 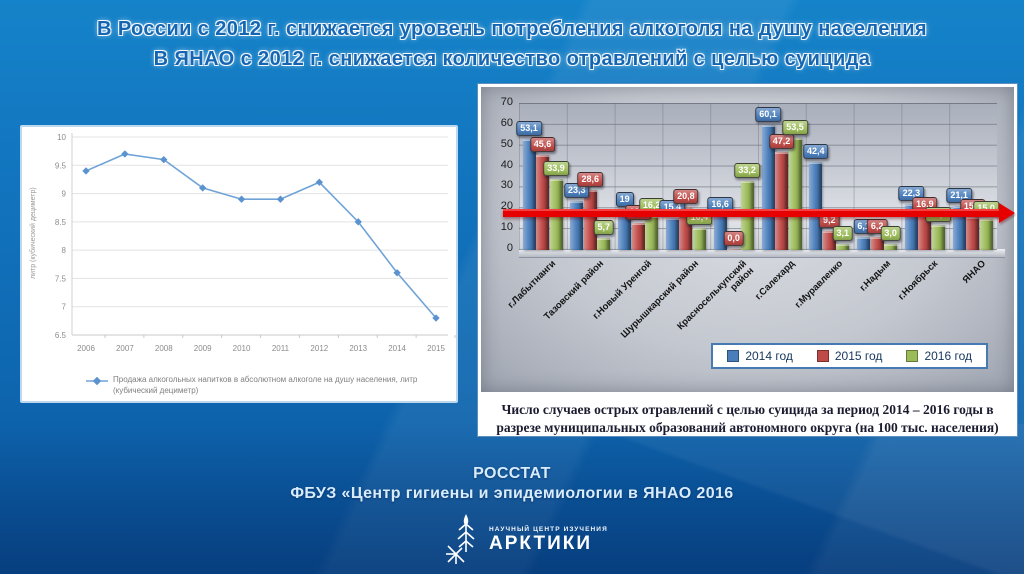 What do you see at coordinates (506, 164) in the screenshot?
I see `bar-y-tick-label: 40` at bounding box center [506, 164].